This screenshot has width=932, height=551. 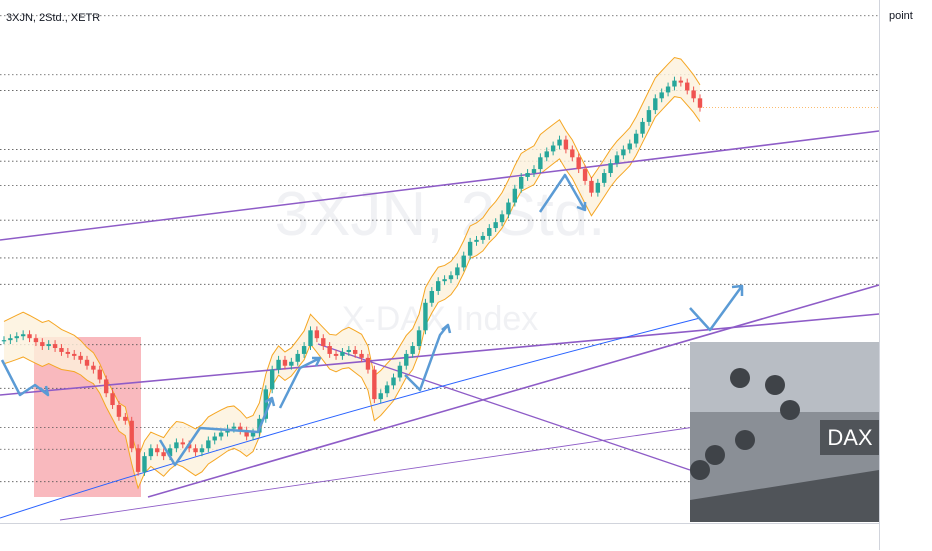 I want to click on price-axis, so click(x=905, y=275).